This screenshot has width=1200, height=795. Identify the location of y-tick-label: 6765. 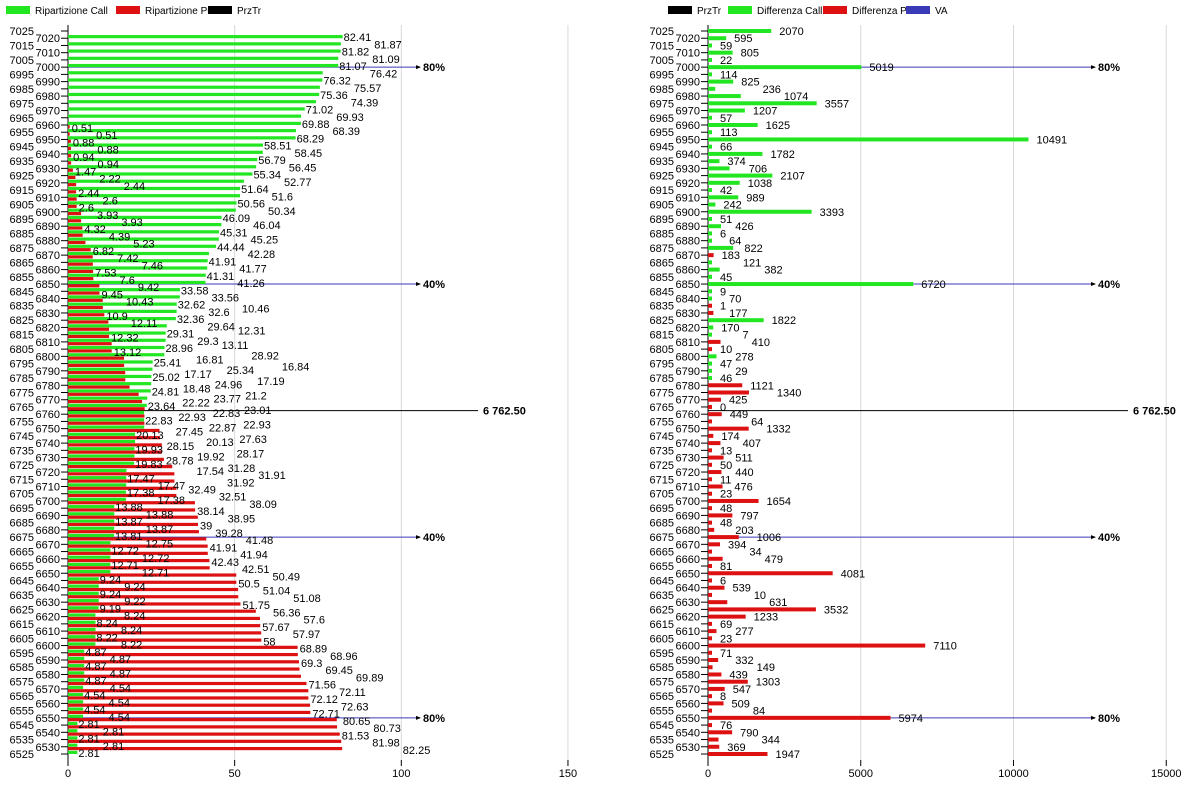
(22, 408).